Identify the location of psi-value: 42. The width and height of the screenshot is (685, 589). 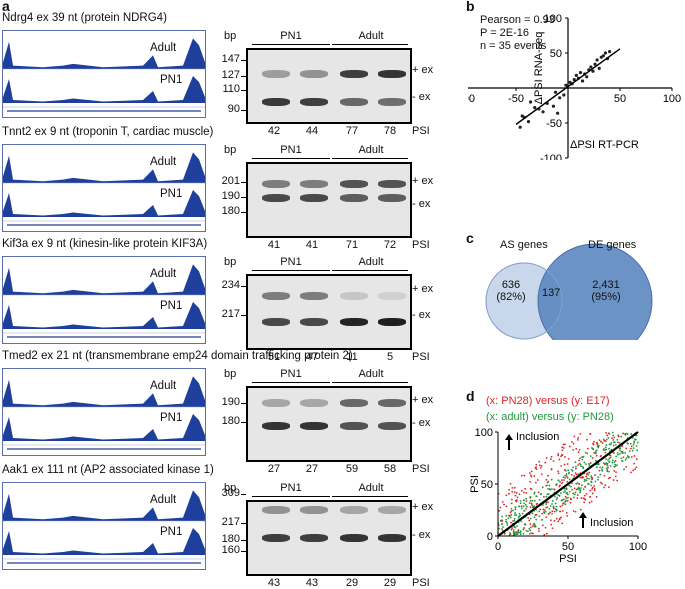
(274, 131).